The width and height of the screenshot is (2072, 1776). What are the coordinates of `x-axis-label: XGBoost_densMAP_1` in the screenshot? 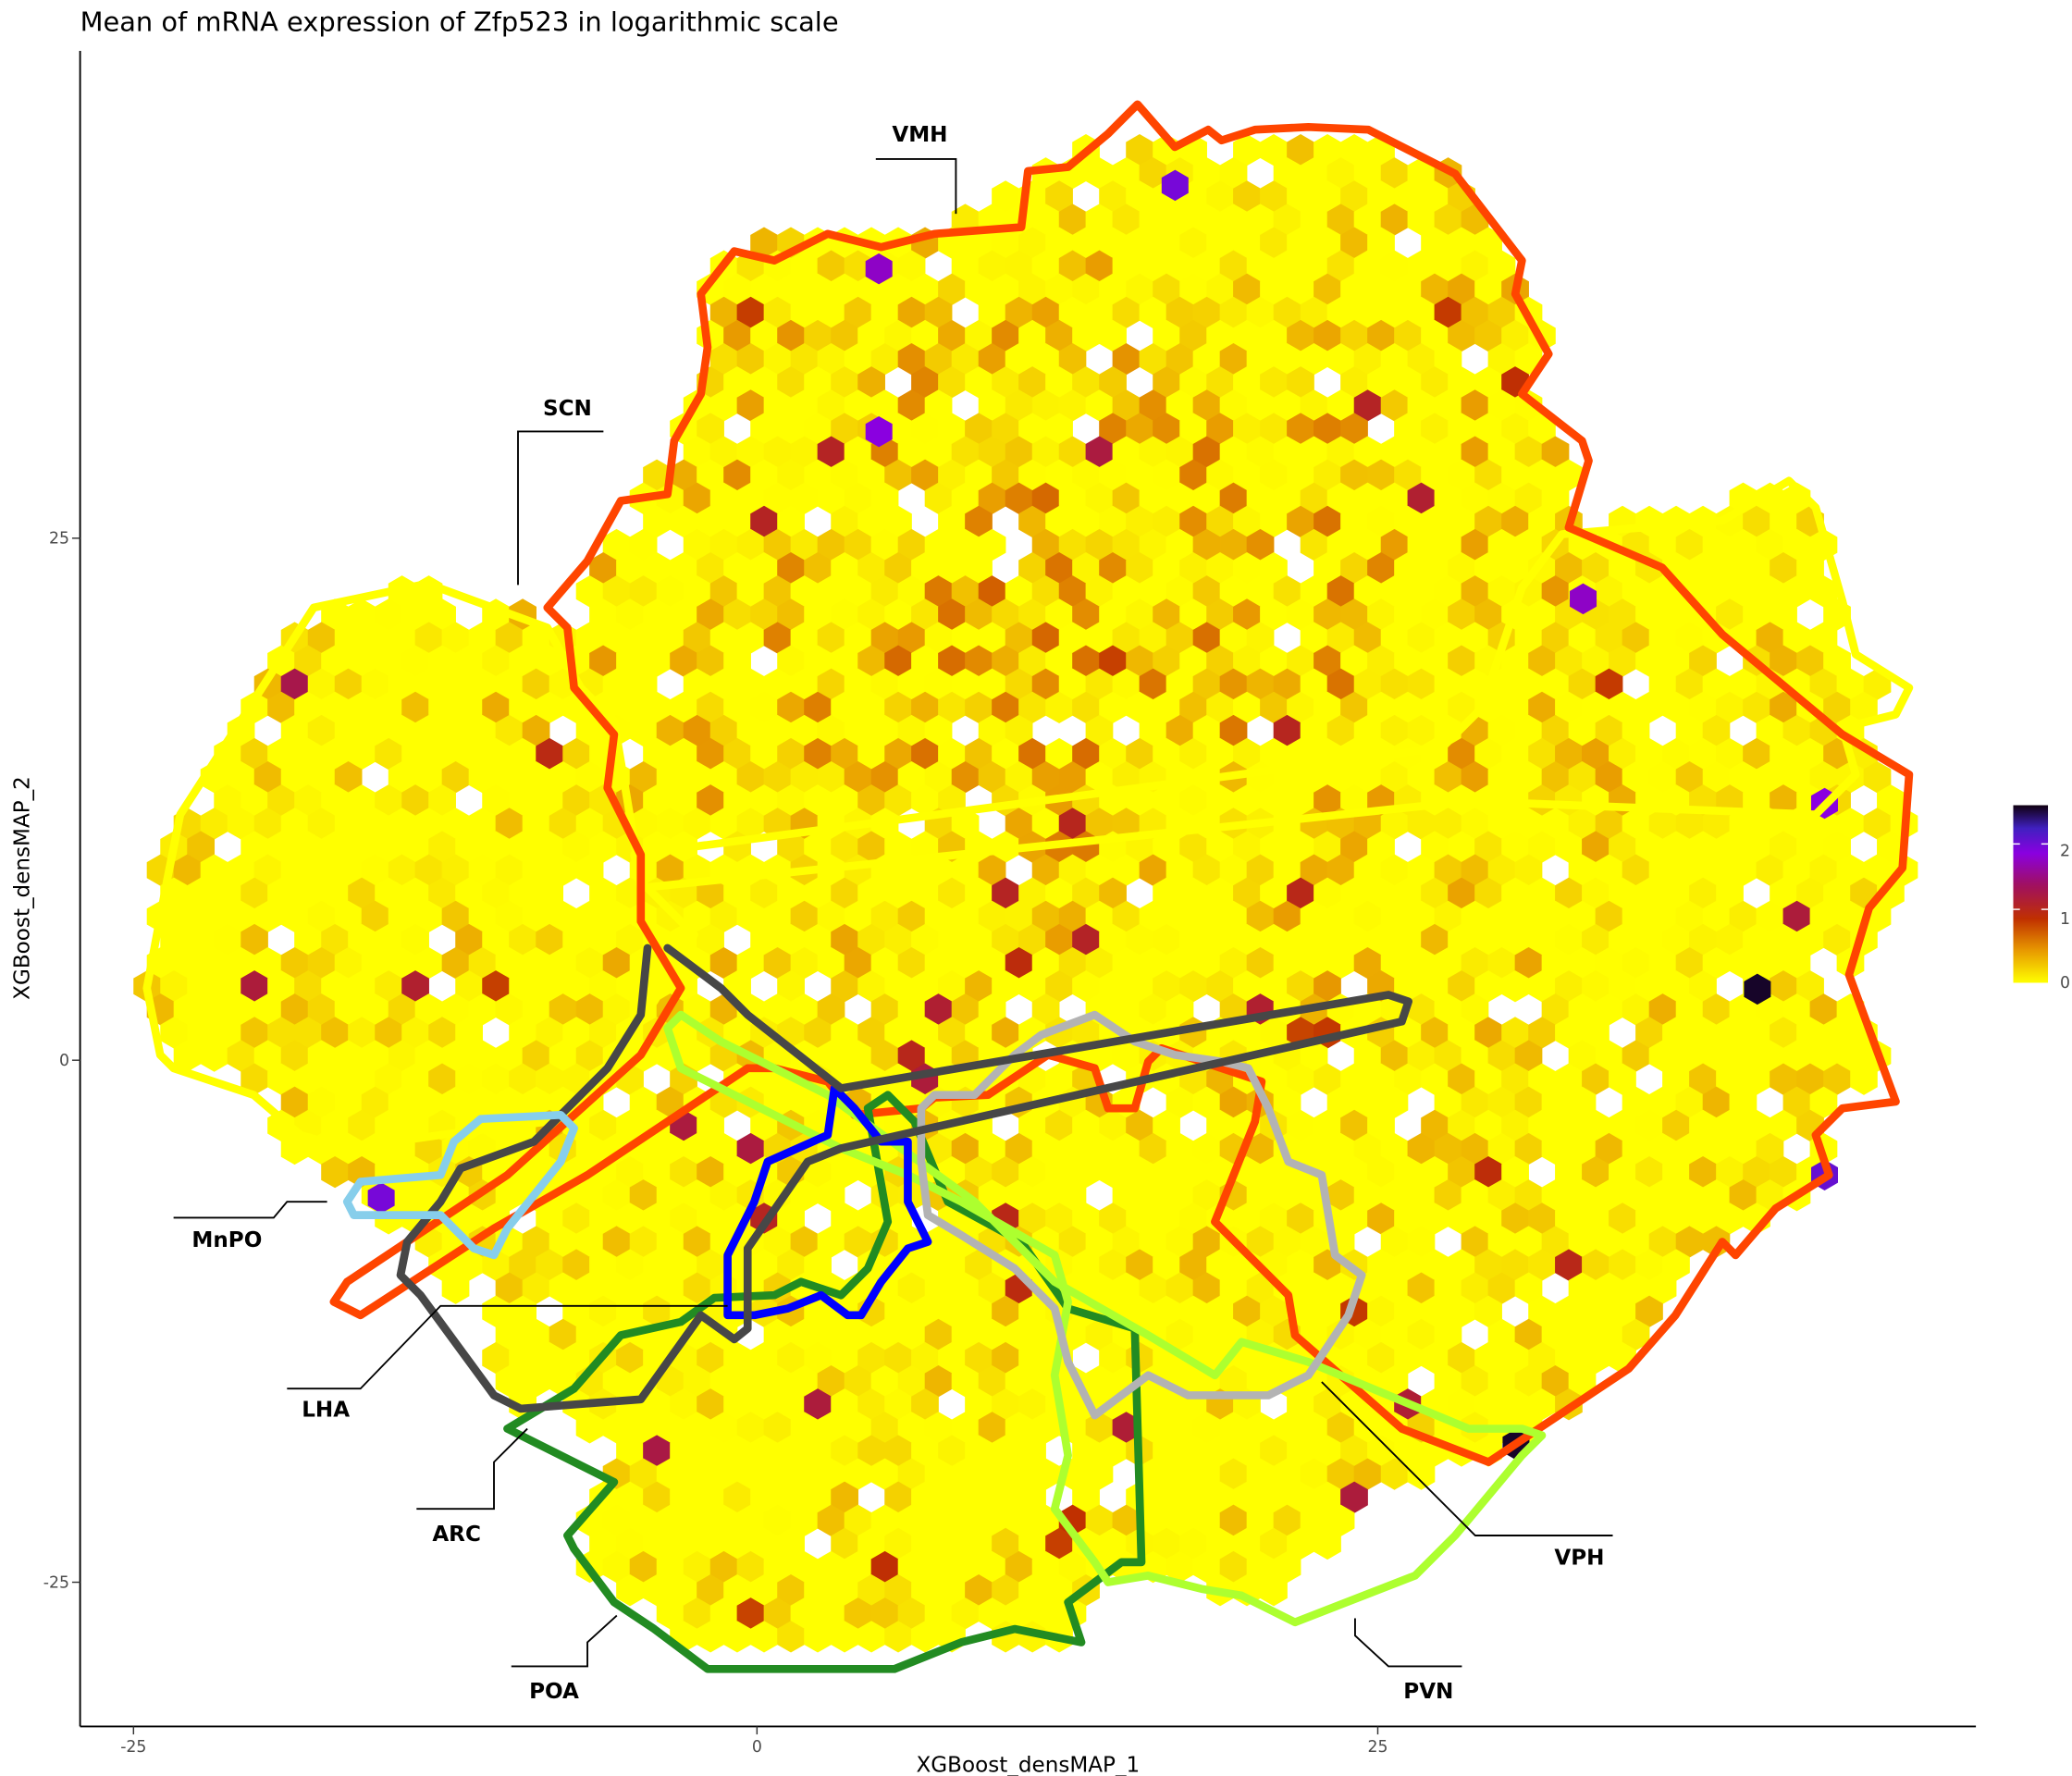 It's located at (1028, 1765).